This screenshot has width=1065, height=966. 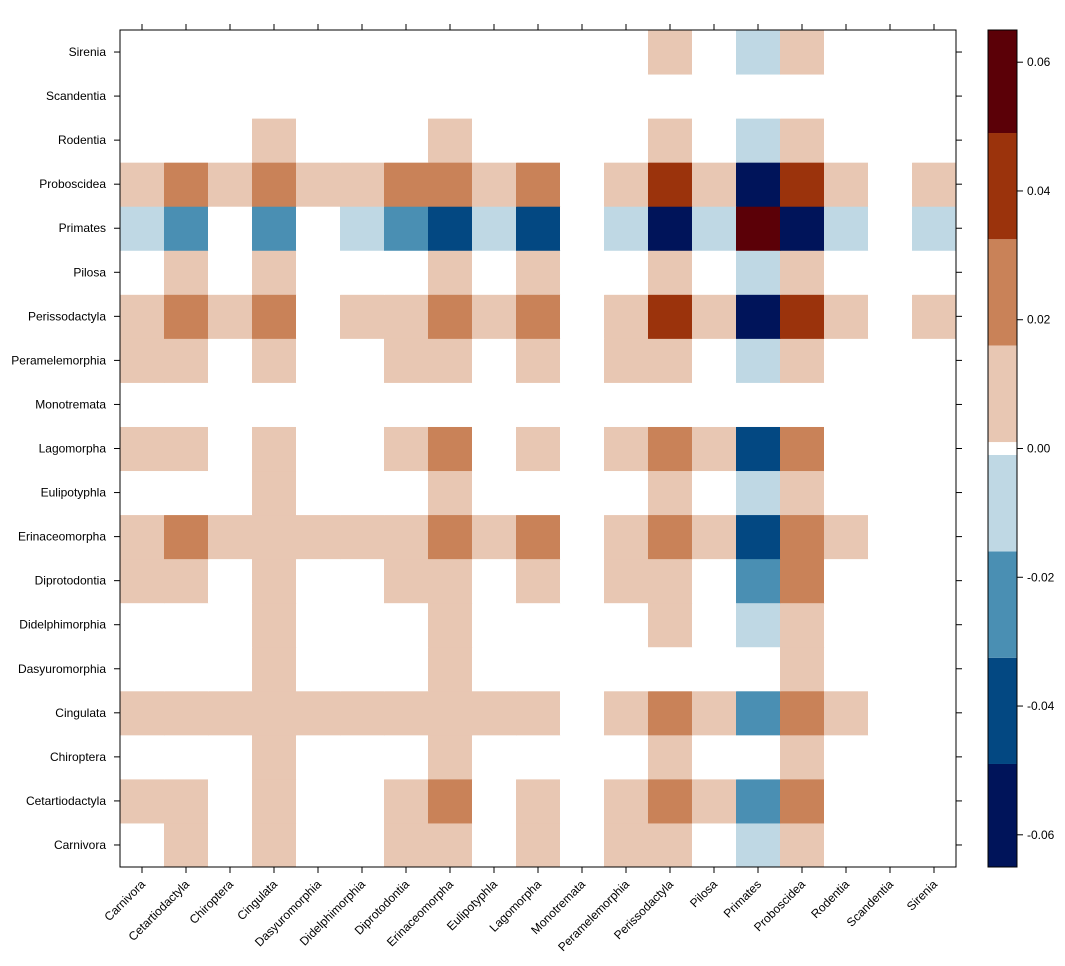 I want to click on y-tick-label: Carnivora, so click(x=80, y=845).